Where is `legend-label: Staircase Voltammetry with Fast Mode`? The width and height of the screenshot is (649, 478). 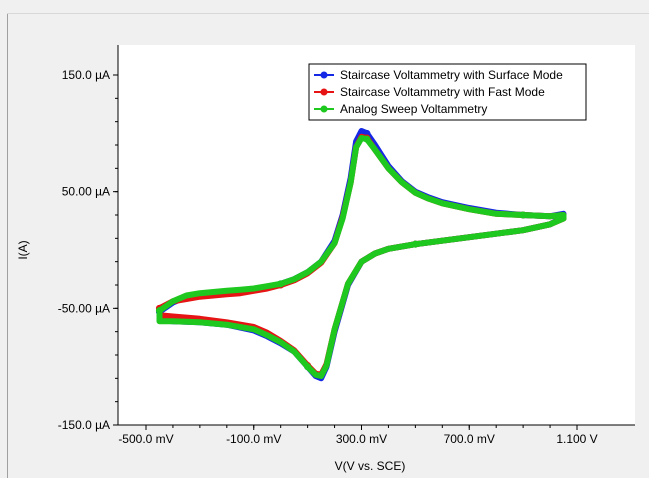 legend-label: Staircase Voltammetry with Fast Mode is located at coordinates (442, 92).